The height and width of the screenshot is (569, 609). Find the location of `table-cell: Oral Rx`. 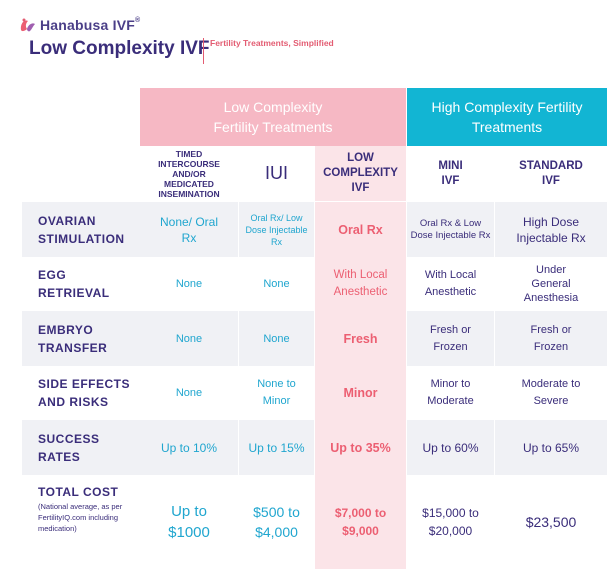

table-cell: Oral Rx is located at coordinates (360, 229).